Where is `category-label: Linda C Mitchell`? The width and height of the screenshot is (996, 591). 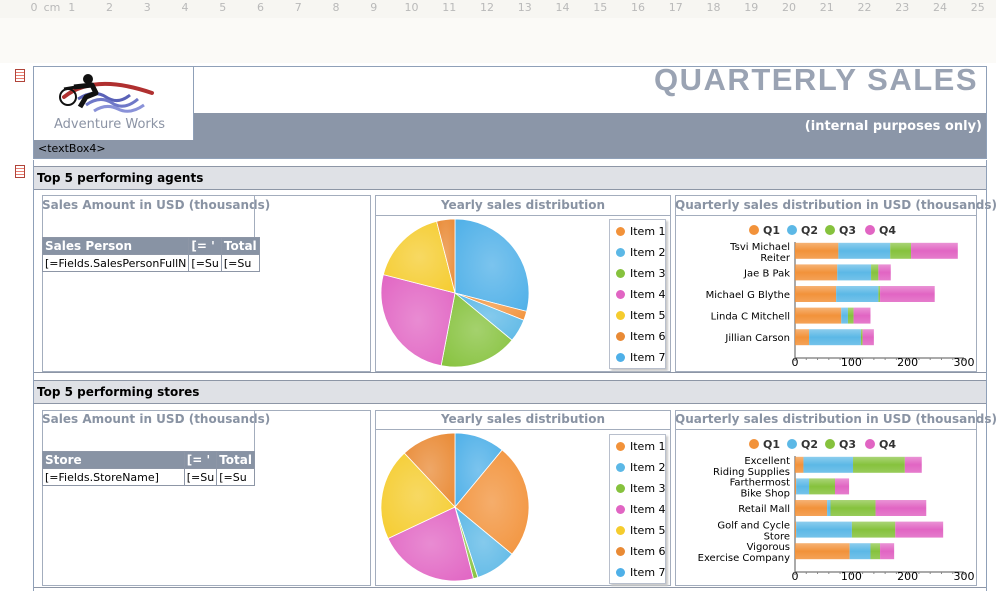
category-label: Linda C Mitchell is located at coordinates (750, 317).